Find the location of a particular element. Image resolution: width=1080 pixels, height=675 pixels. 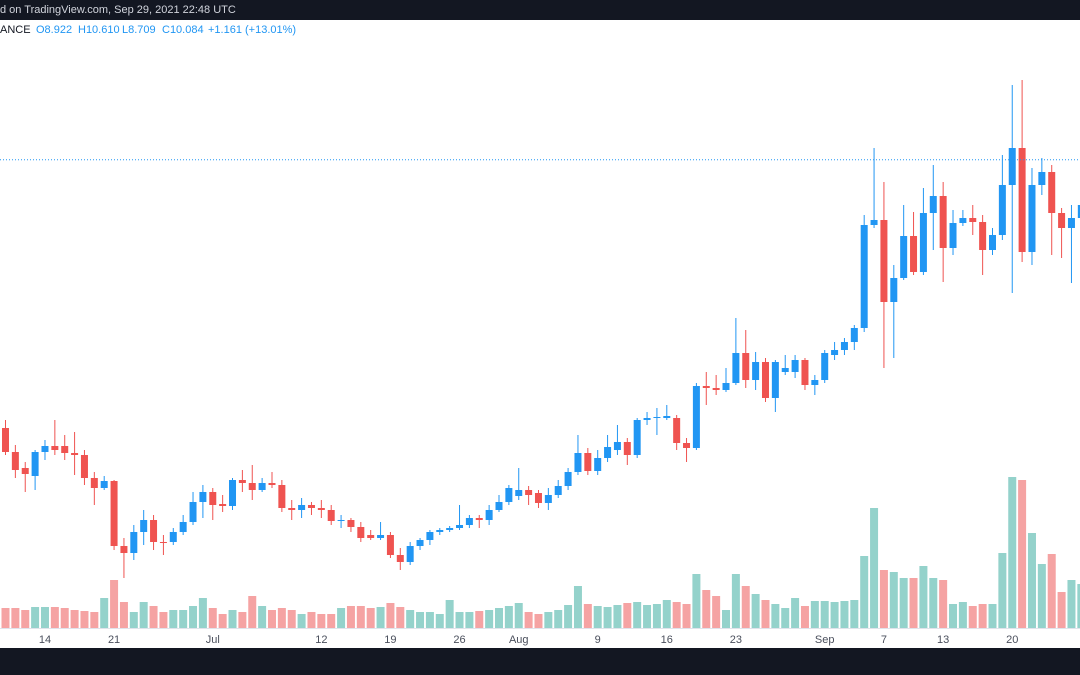

x-tick-label: 7 is located at coordinates (884, 640).